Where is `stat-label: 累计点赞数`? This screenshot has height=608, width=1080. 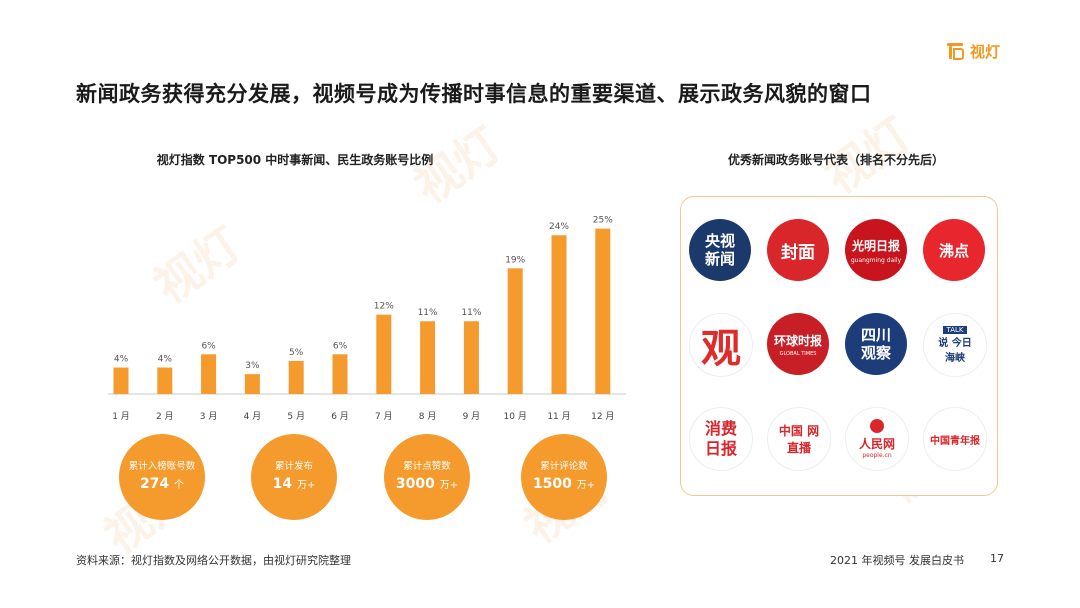 stat-label: 累计点赞数 is located at coordinates (427, 466).